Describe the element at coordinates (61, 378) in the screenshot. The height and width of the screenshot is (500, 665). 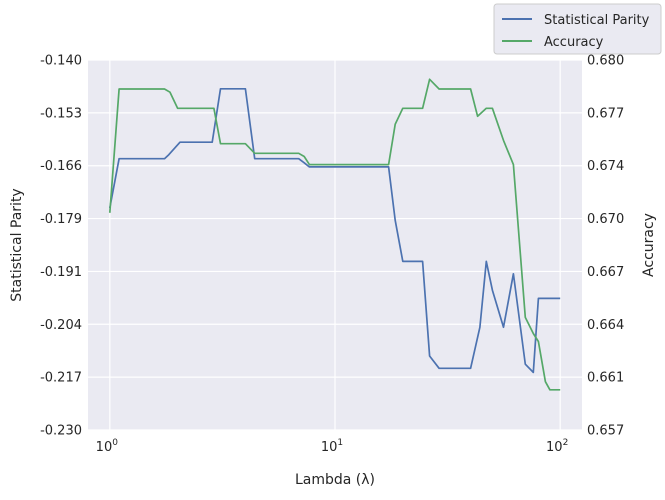
I see `left-y-tick-label: -0.217` at that location.